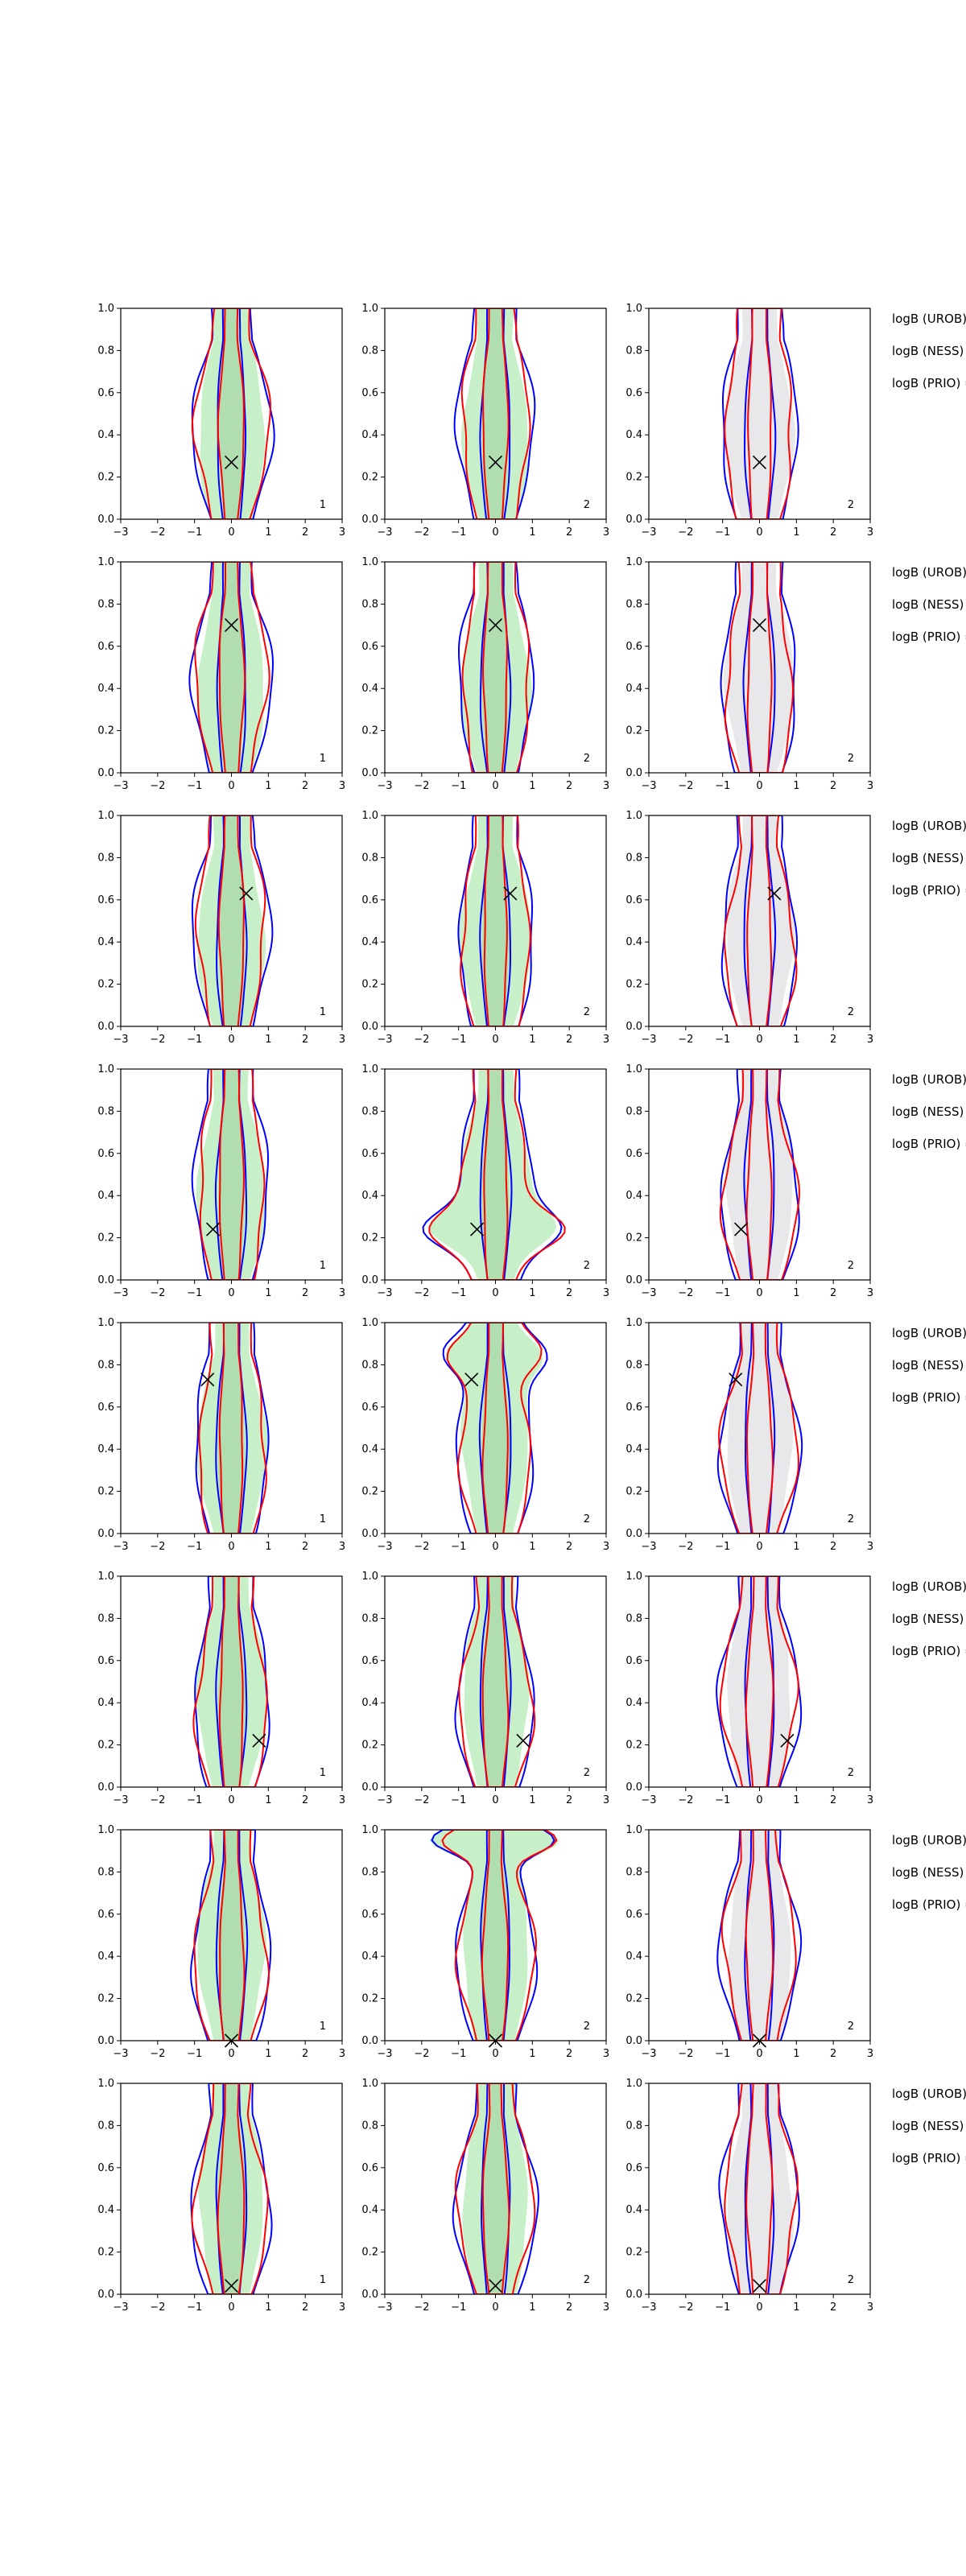 This screenshot has height=2576, width=966. Describe the element at coordinates (749, 421) in the screenshot. I see `panel-r1-c3: −3 −2 −1 0 1 2 3 0.0 0.2 0.4 0.6 0.8 1.0 2` at that location.